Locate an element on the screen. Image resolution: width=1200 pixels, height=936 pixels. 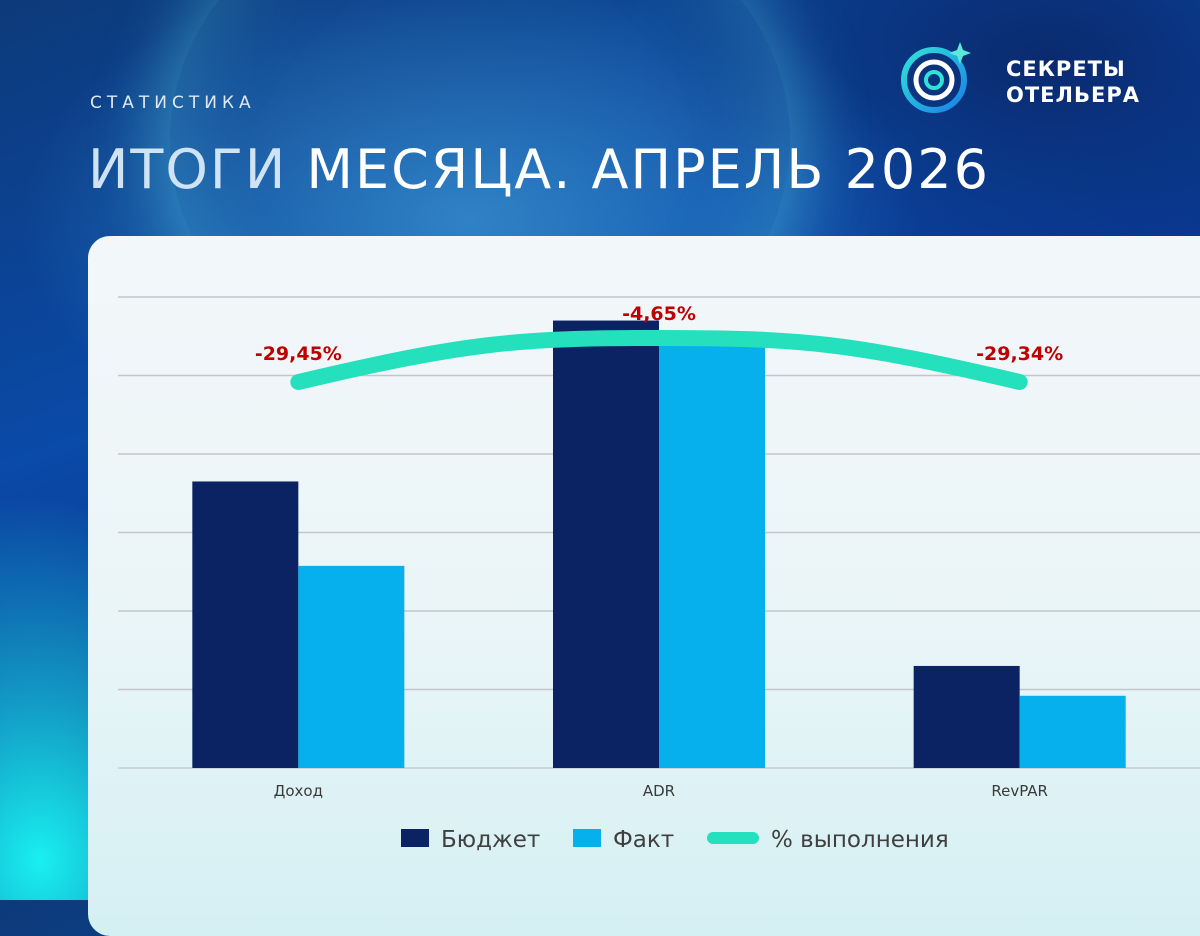
completion-line-group: -29,45% -4,65% -29,34% is located at coordinates (659, 346).